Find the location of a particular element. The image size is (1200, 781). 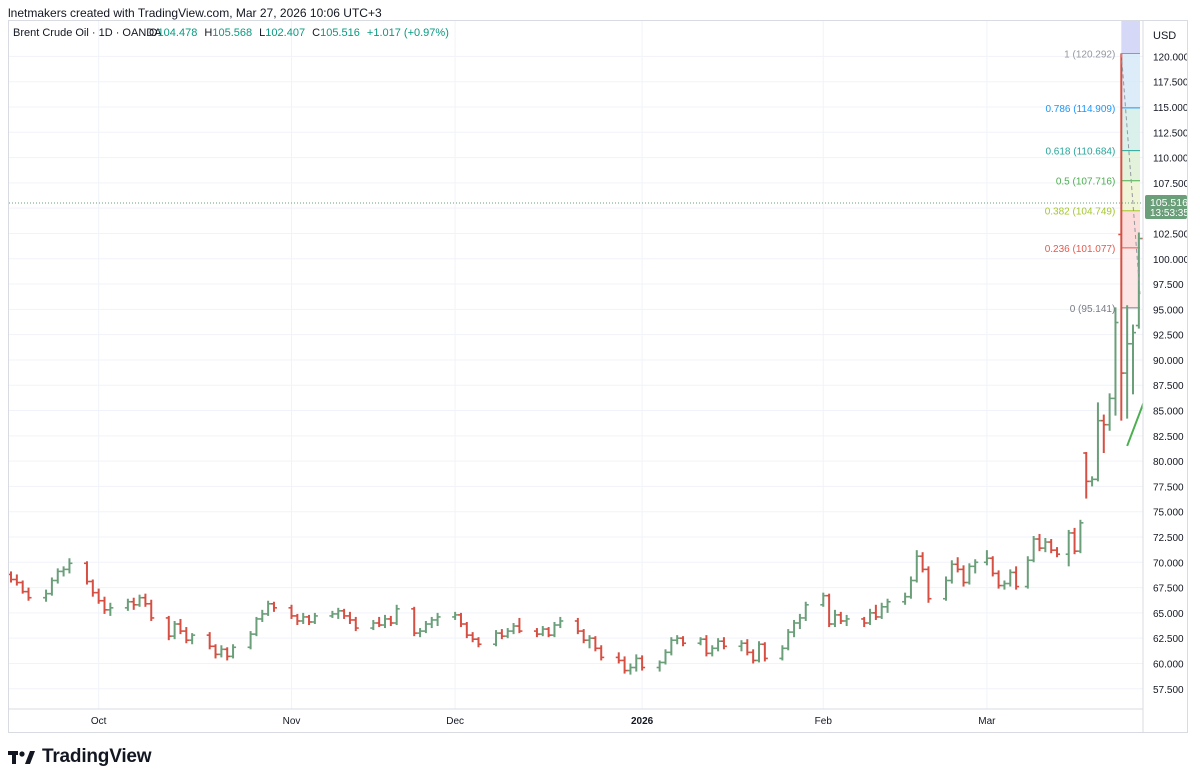

price-tick-label: 95.000 is located at coordinates (1168, 310).